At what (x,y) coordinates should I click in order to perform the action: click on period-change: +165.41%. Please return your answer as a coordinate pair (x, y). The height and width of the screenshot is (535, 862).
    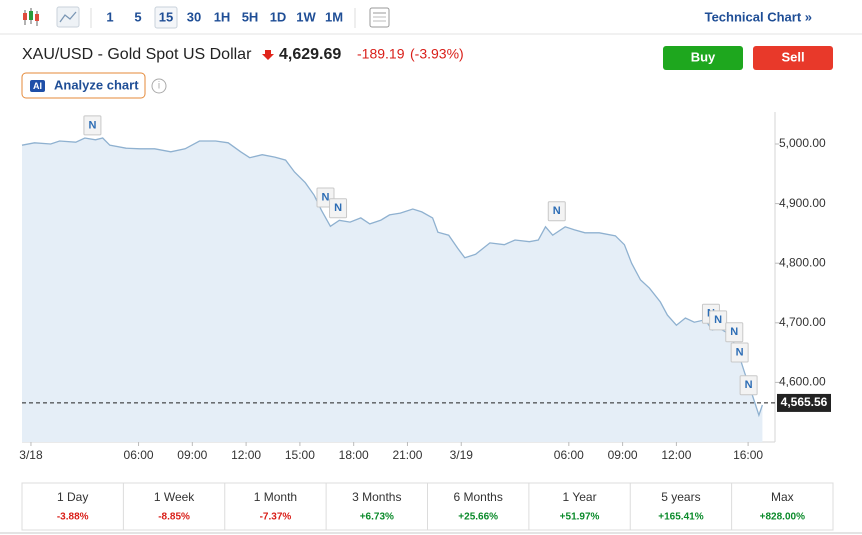
    Looking at the image, I should click on (680, 517).